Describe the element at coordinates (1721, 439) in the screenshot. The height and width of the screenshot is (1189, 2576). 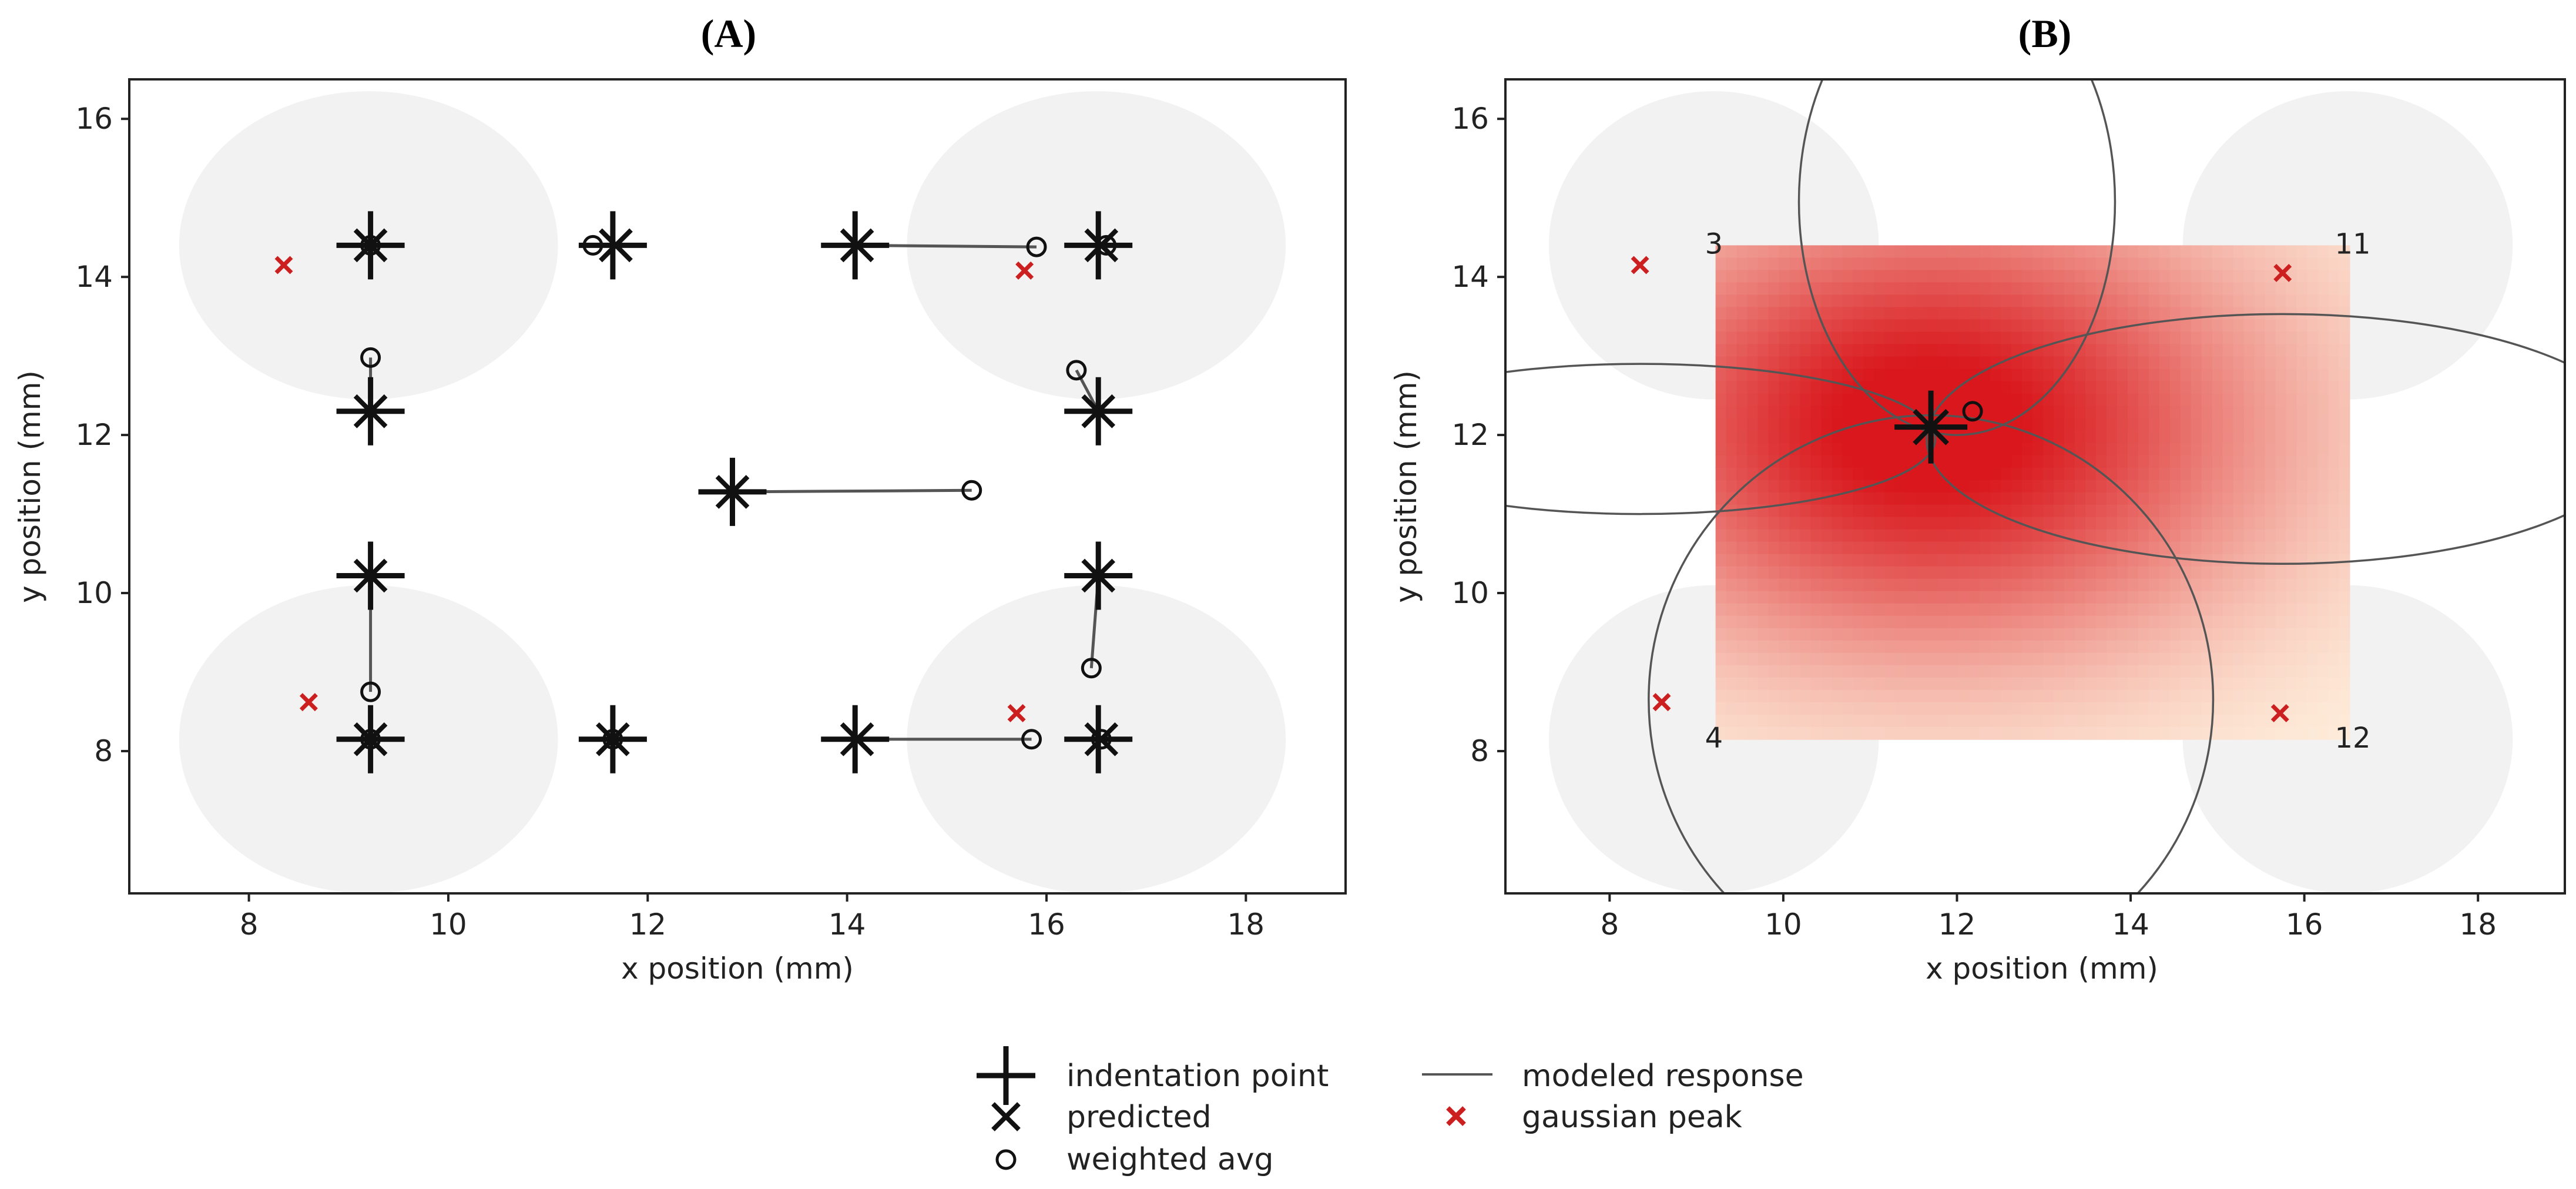
I see `modeled-response-curve` at that location.